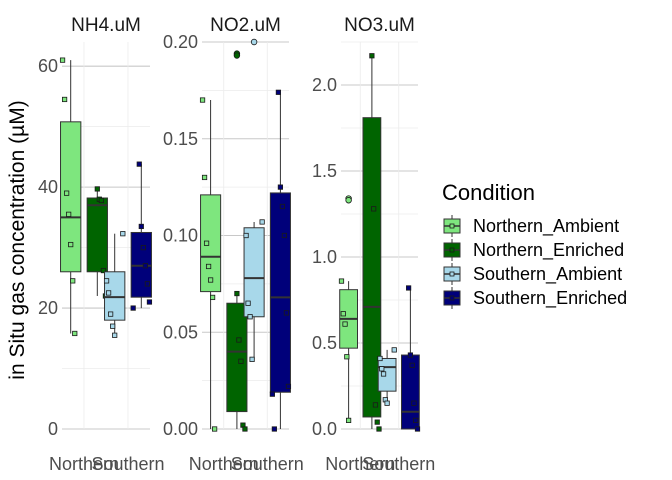 The width and height of the screenshot is (672, 480). I want to click on legend-key-Northern_Enriched, so click(452, 250).